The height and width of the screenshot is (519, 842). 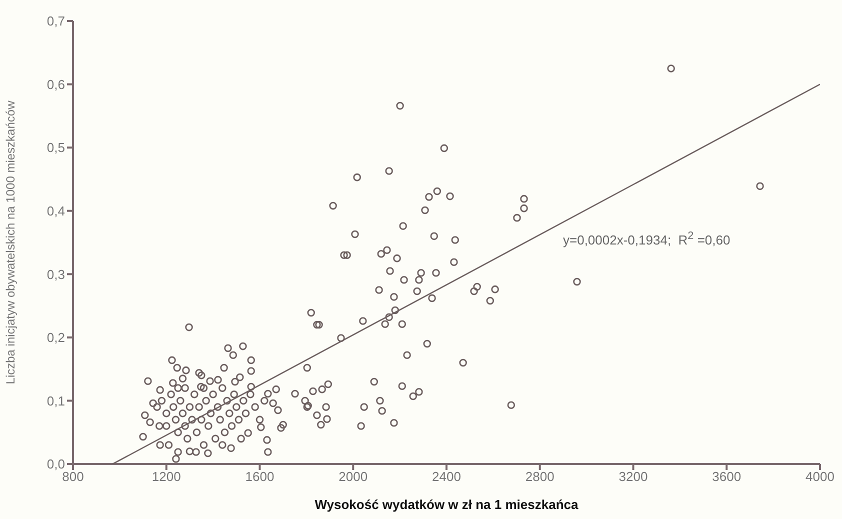 I want to click on y-tick-label: 0,0, so click(x=55, y=464).